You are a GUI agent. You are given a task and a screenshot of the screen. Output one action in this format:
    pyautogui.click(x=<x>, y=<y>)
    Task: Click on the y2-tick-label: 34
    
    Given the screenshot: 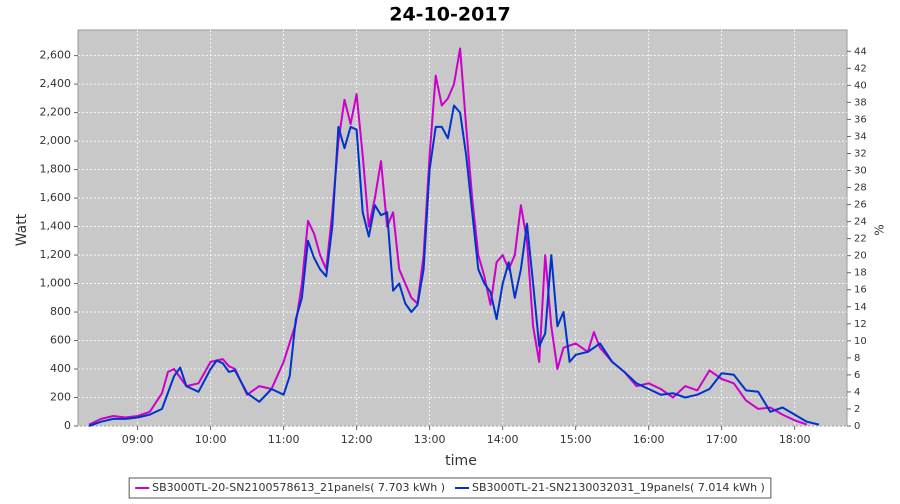 What is the action you would take?
    pyautogui.click(x=860, y=136)
    